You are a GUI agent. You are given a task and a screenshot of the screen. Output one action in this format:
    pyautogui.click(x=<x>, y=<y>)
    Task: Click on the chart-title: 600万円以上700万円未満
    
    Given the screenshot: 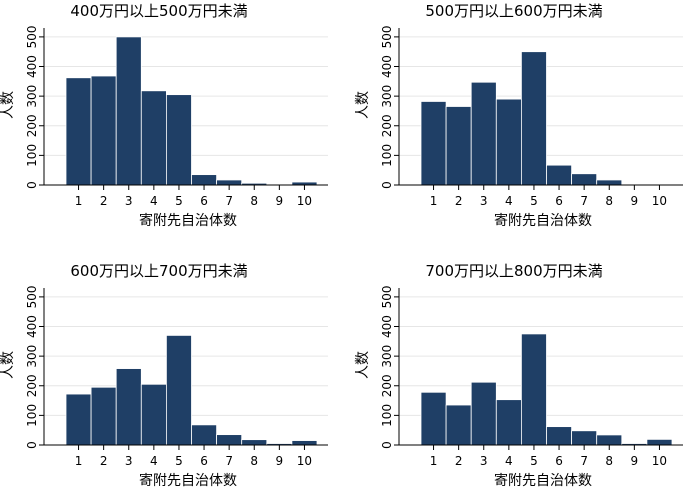 What is the action you would take?
    pyautogui.click(x=158, y=271)
    